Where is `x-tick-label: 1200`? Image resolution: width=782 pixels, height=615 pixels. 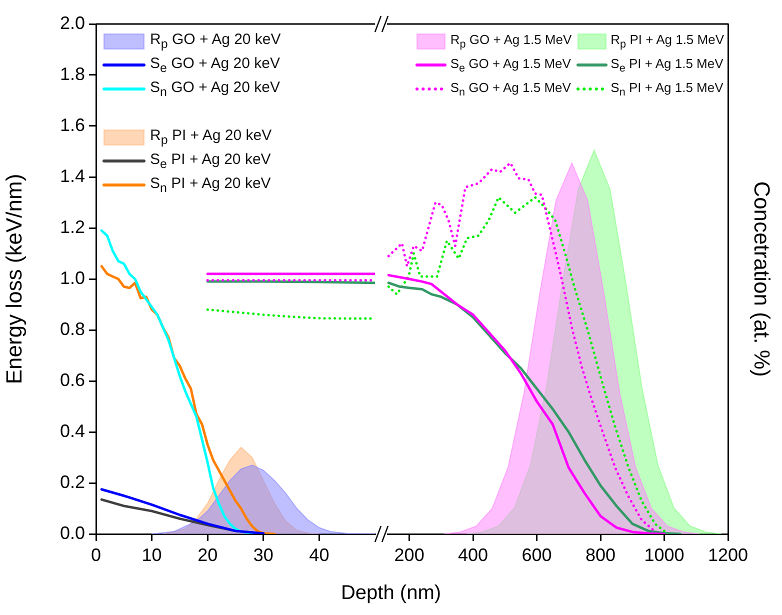 x-tick-label: 1200 is located at coordinates (728, 554).